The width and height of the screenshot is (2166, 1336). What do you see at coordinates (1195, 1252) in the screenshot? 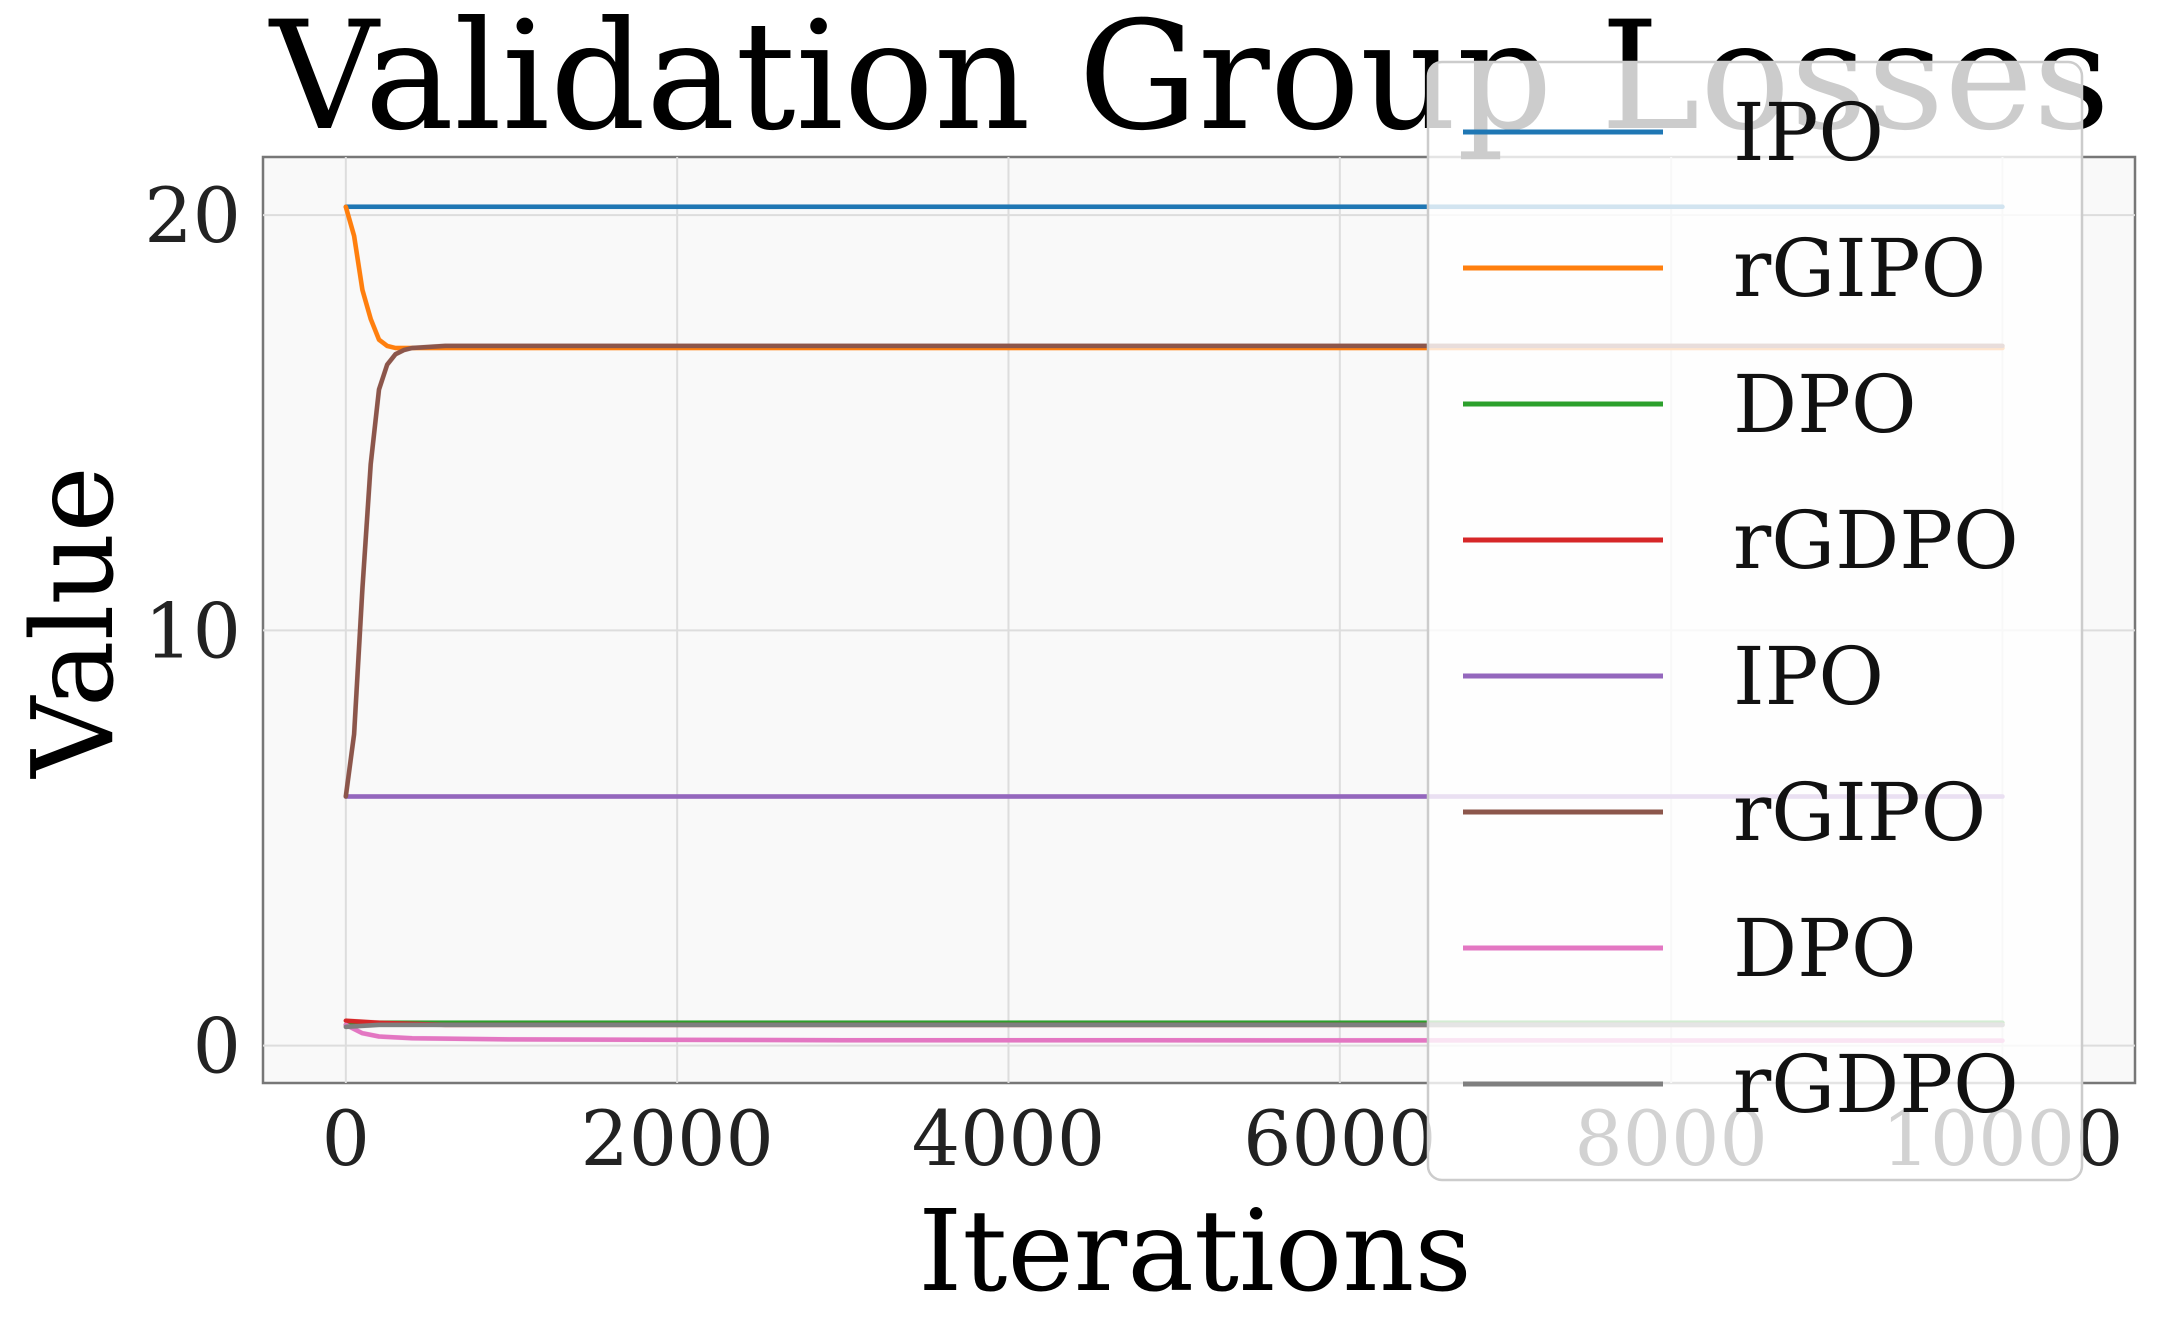
I see `x-axis-label: Iterations` at bounding box center [1195, 1252].